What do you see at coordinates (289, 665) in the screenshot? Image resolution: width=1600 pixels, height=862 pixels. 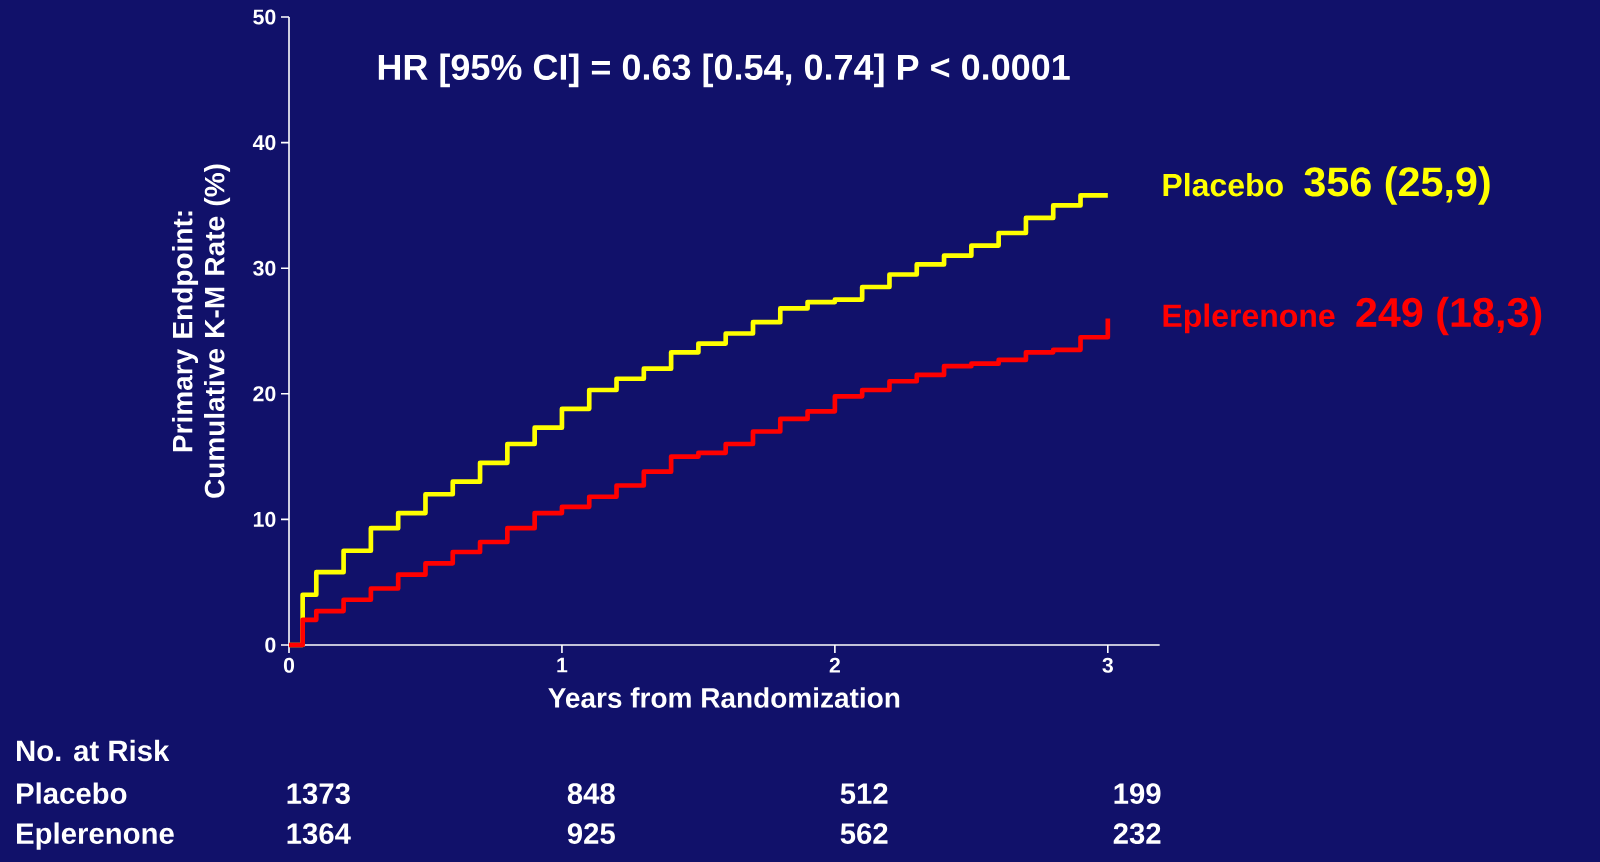 I see `x-tick-label: 0` at bounding box center [289, 665].